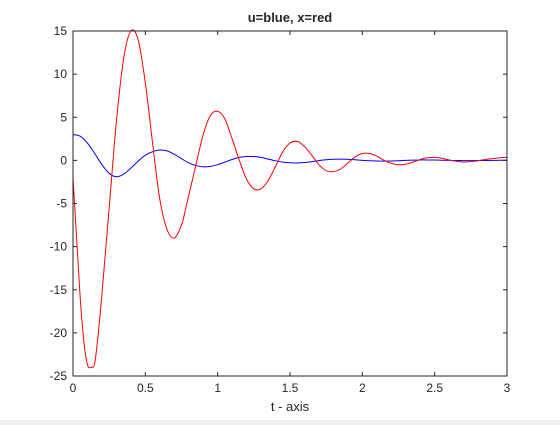  Describe the element at coordinates (61, 74) in the screenshot. I see `y-tick-label: 10` at that location.